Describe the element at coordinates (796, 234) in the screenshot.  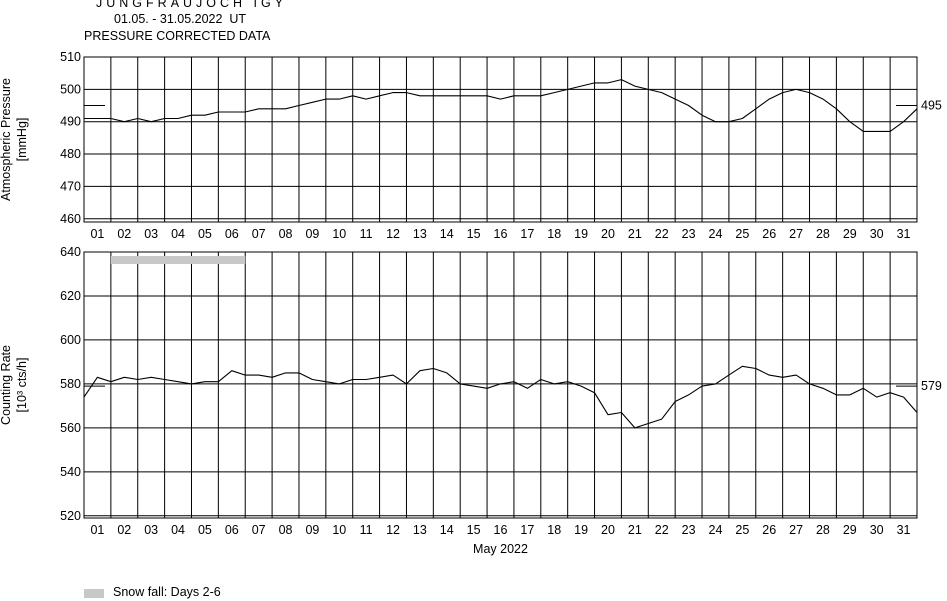
I see `pressure-xtick-label: 27` at that location.